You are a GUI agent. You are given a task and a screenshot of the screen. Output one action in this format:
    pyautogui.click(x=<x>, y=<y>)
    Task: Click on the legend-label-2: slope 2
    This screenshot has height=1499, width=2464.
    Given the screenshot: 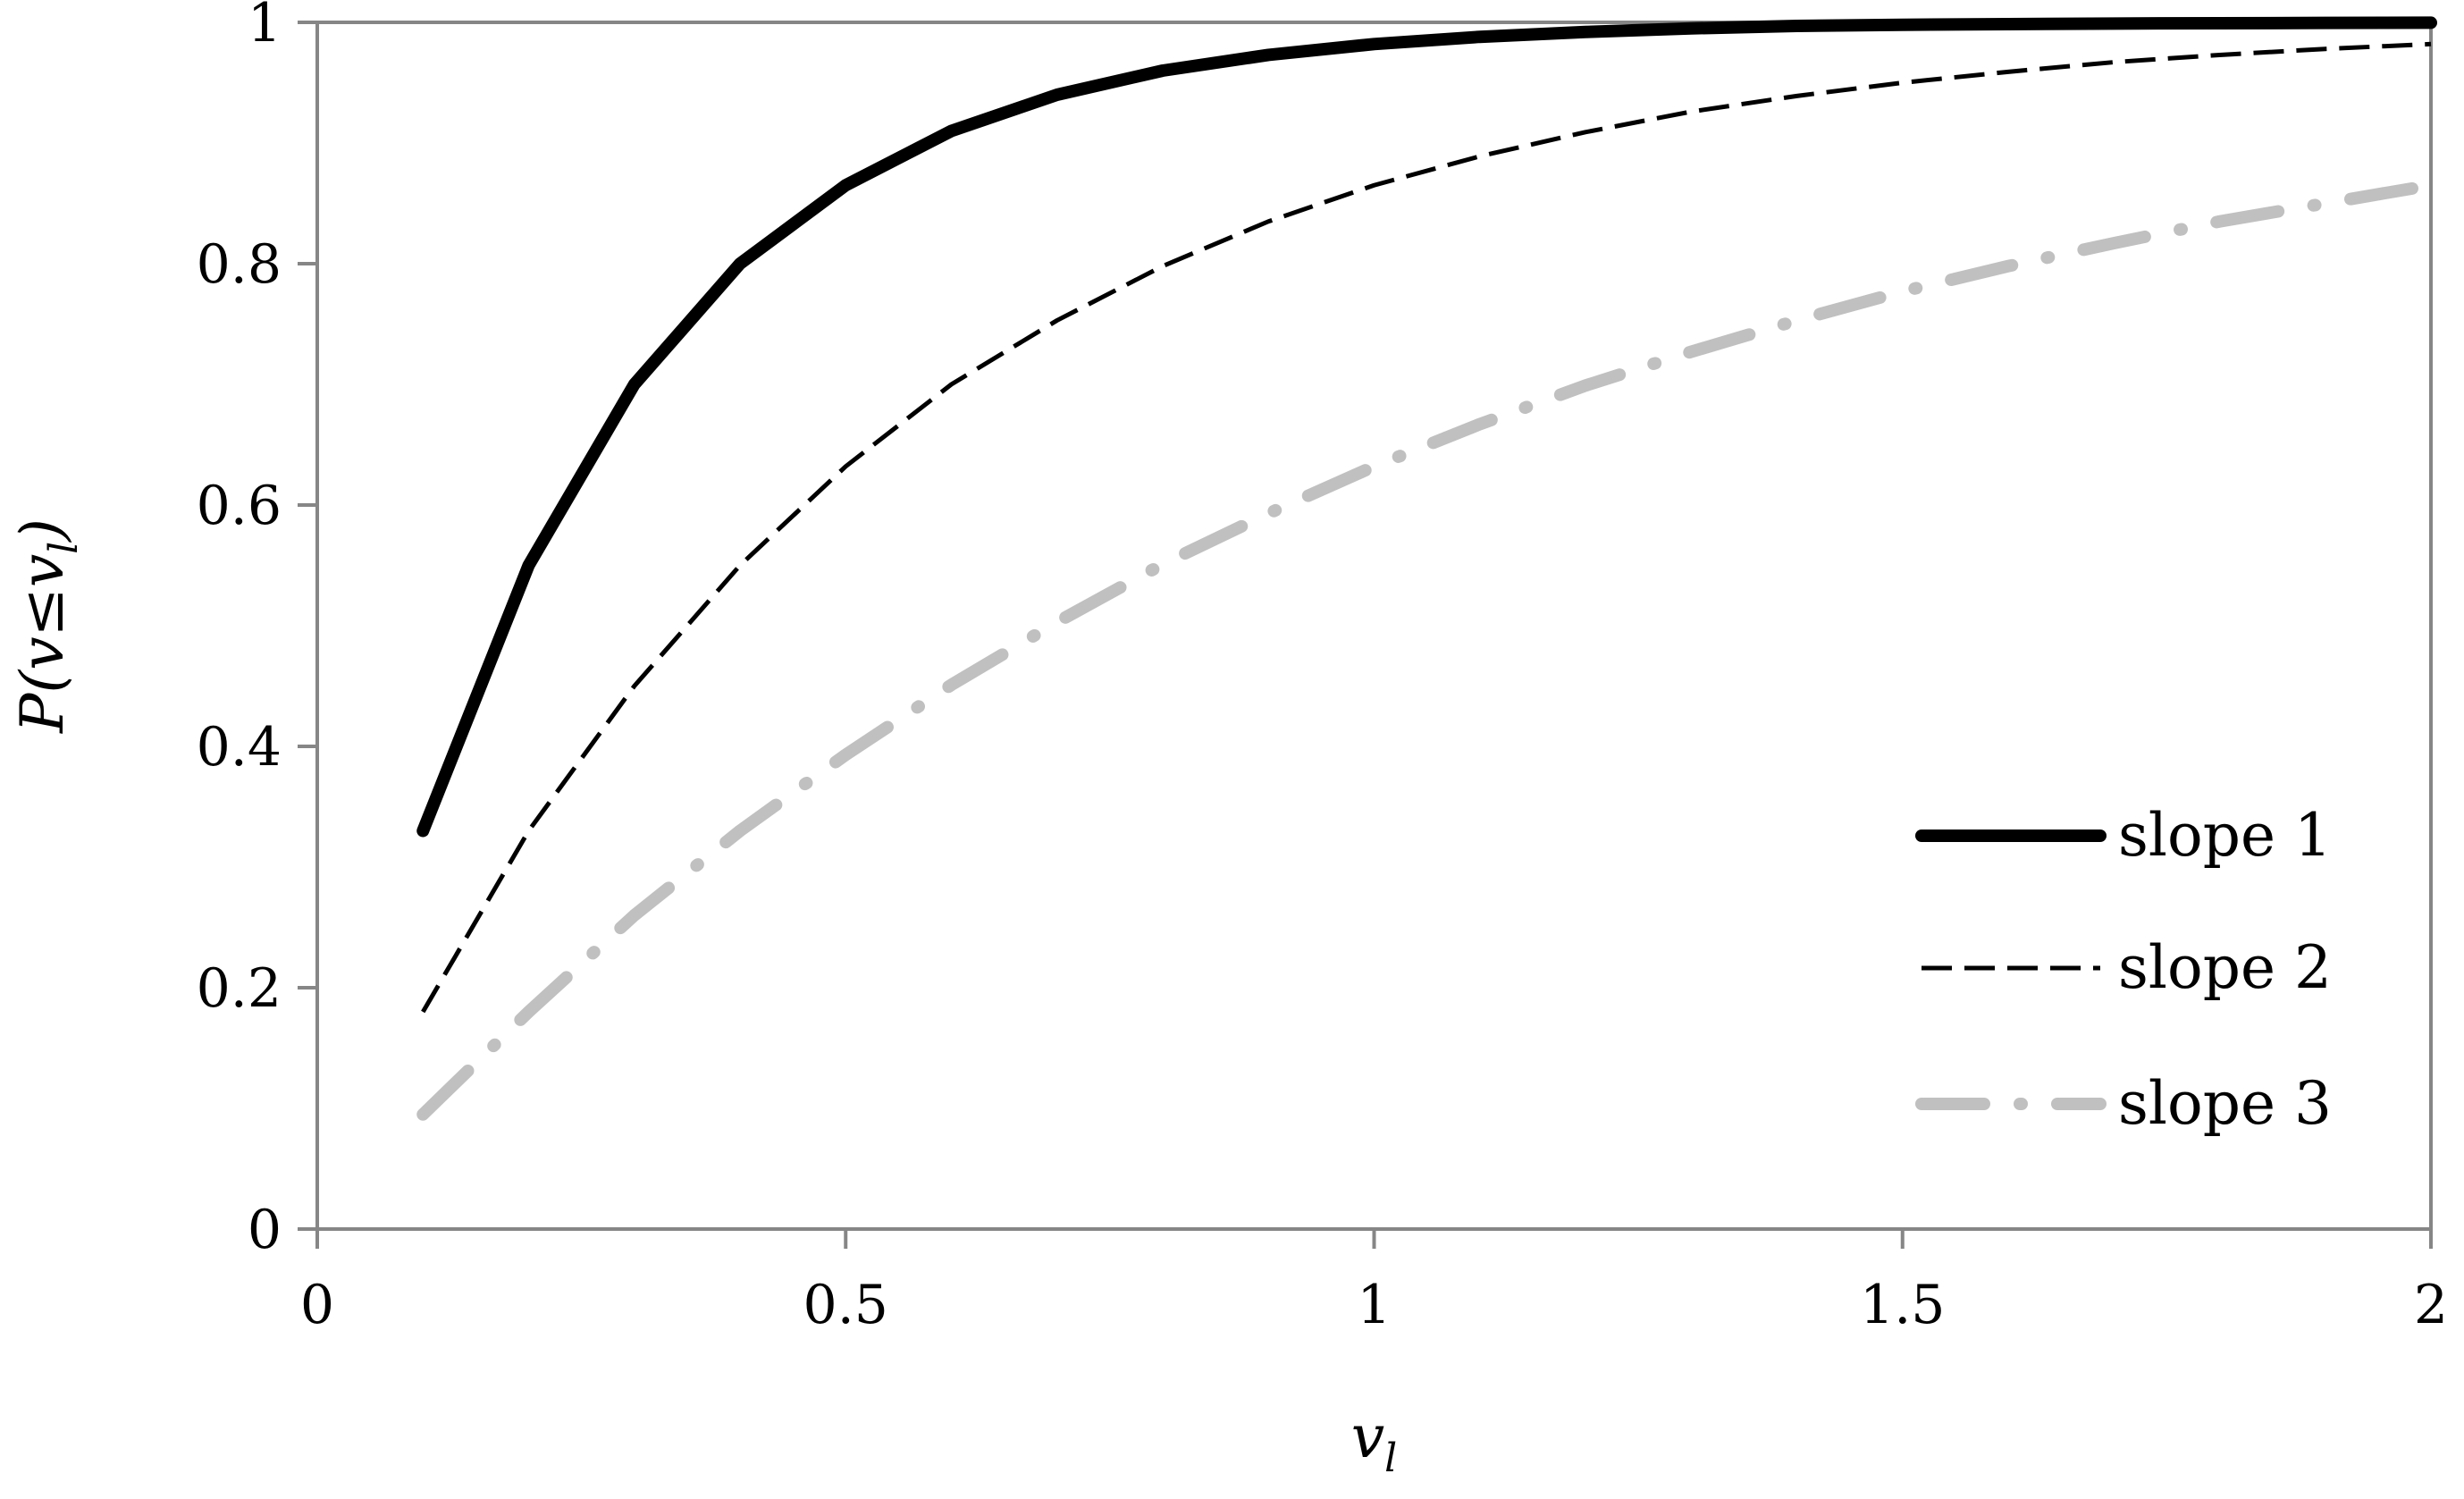 What is the action you would take?
    pyautogui.click(x=2225, y=967)
    